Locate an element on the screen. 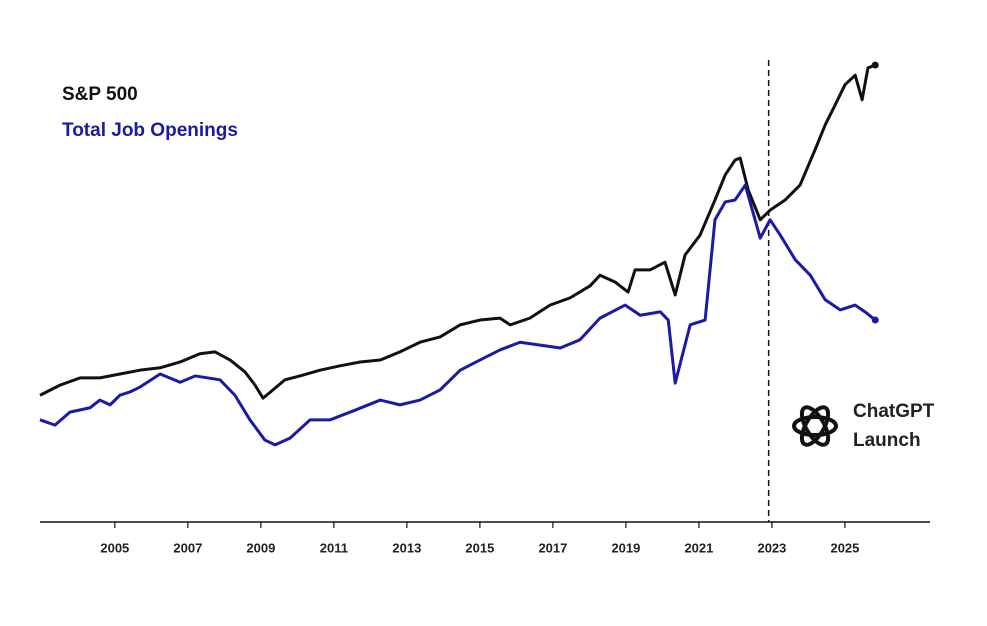 The image size is (987, 626). x-tick-label: 2023 is located at coordinates (771, 547).